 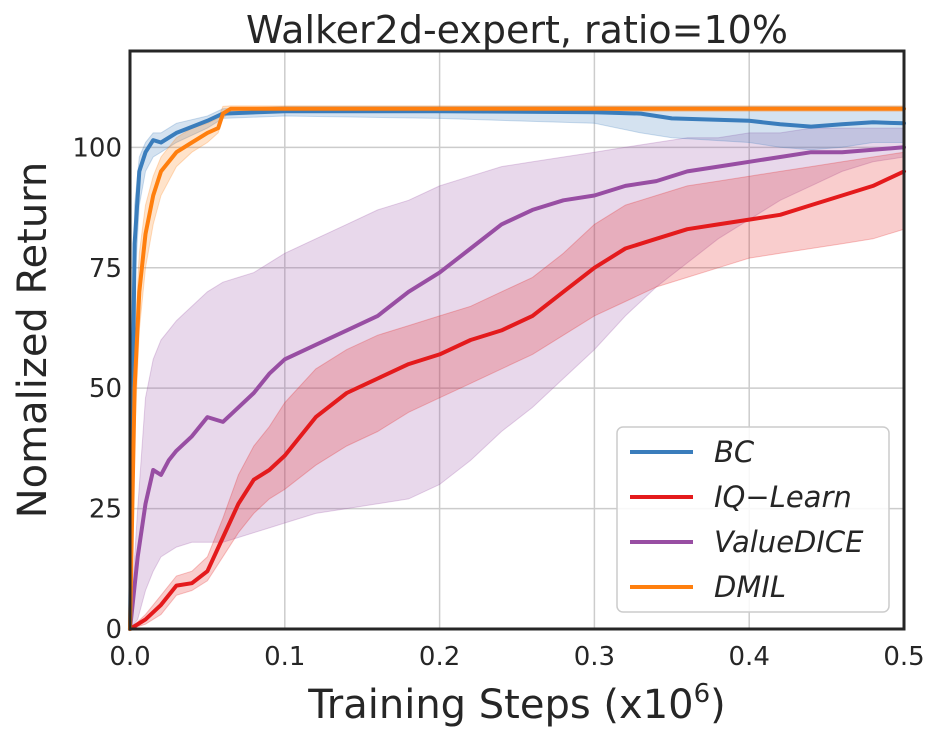 I want to click on x-tick-label: 0.3, so click(x=594, y=657).